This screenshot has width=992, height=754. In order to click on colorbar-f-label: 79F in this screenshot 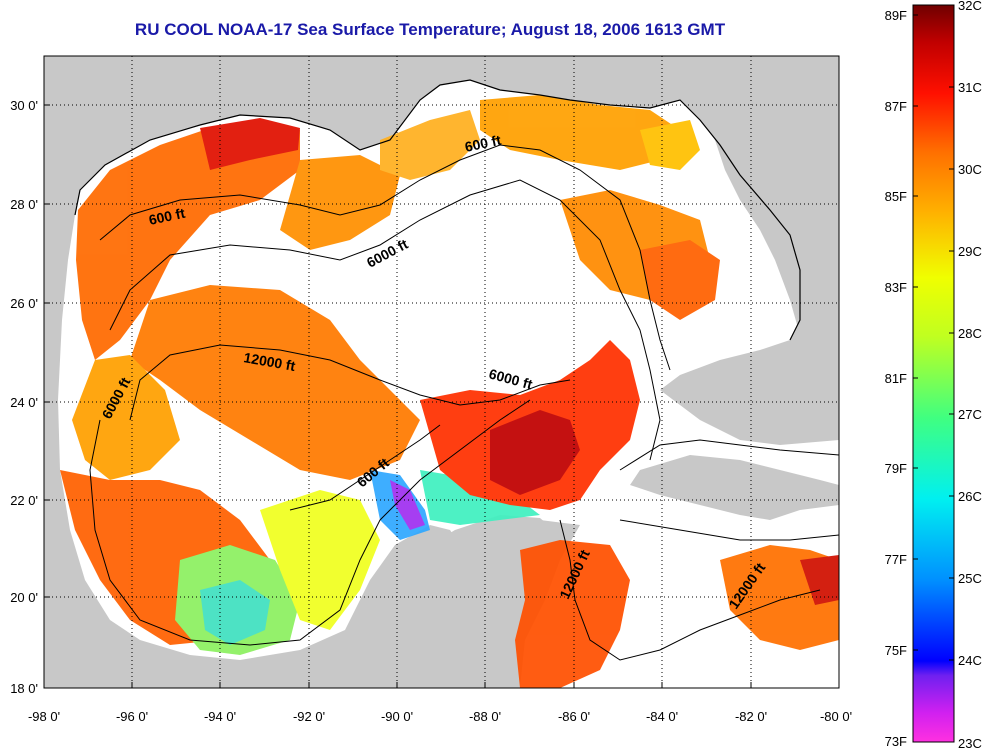, I will do `click(896, 468)`.